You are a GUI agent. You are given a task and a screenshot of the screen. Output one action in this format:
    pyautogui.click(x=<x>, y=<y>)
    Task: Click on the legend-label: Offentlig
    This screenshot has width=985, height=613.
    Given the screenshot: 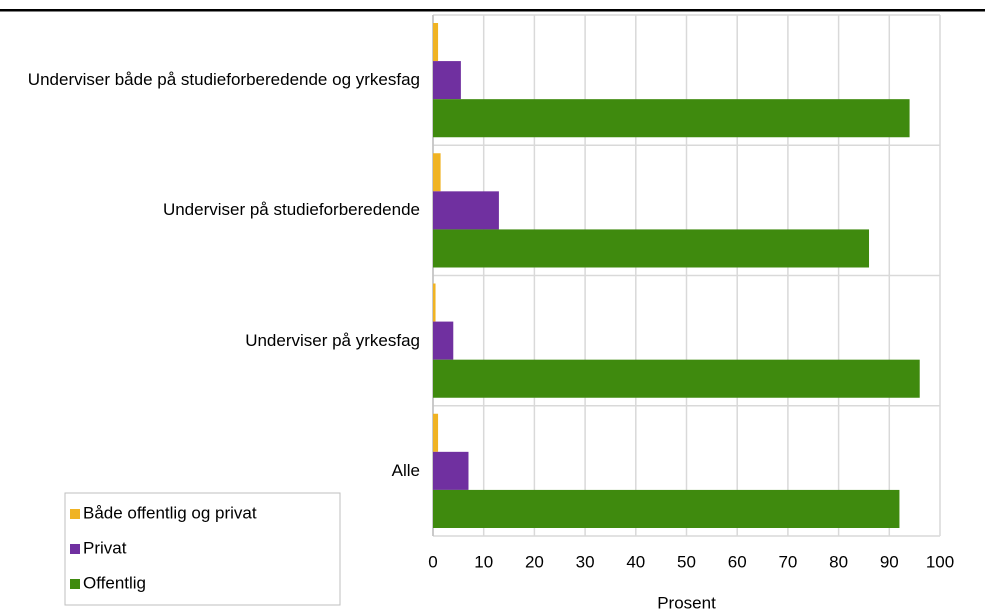 What is the action you would take?
    pyautogui.click(x=114, y=582)
    